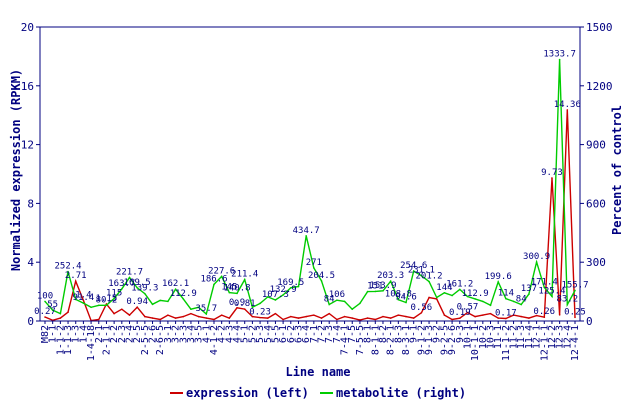 Image resolution: width=630 pixels, height=420 pixels. What do you see at coordinates (107, 300) in the screenshot?
I see `data-label: 80.2` at bounding box center [107, 300].